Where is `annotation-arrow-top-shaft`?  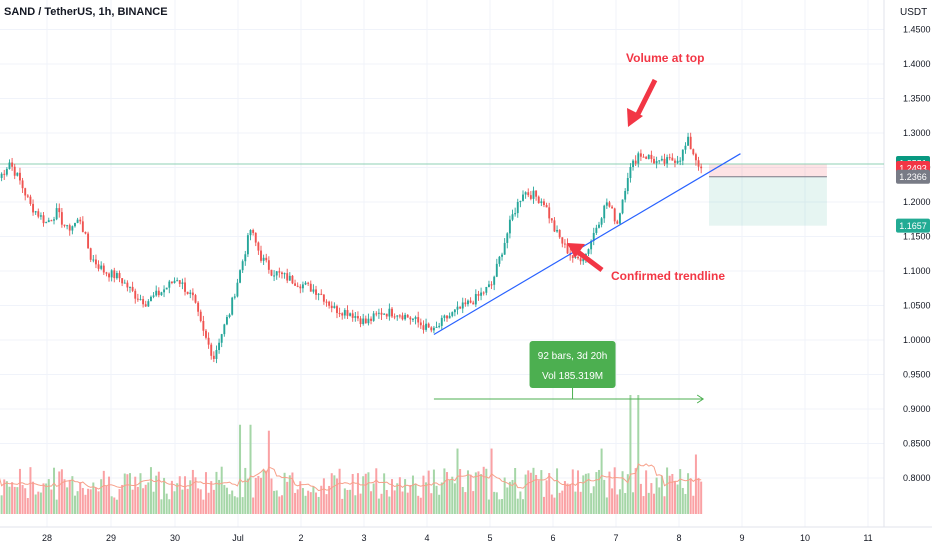 annotation-arrow-top-shaft is located at coordinates (645, 99).